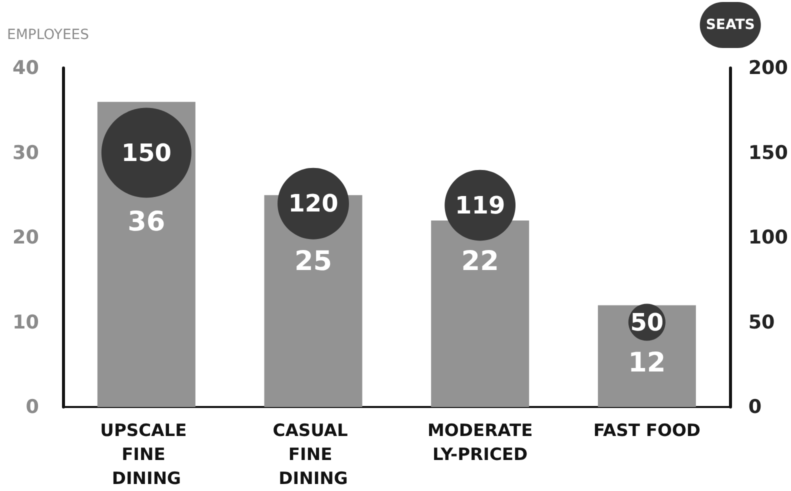 This screenshot has height=491, width=791. Describe the element at coordinates (25, 322) in the screenshot. I see `y-tick-label: 10` at that location.